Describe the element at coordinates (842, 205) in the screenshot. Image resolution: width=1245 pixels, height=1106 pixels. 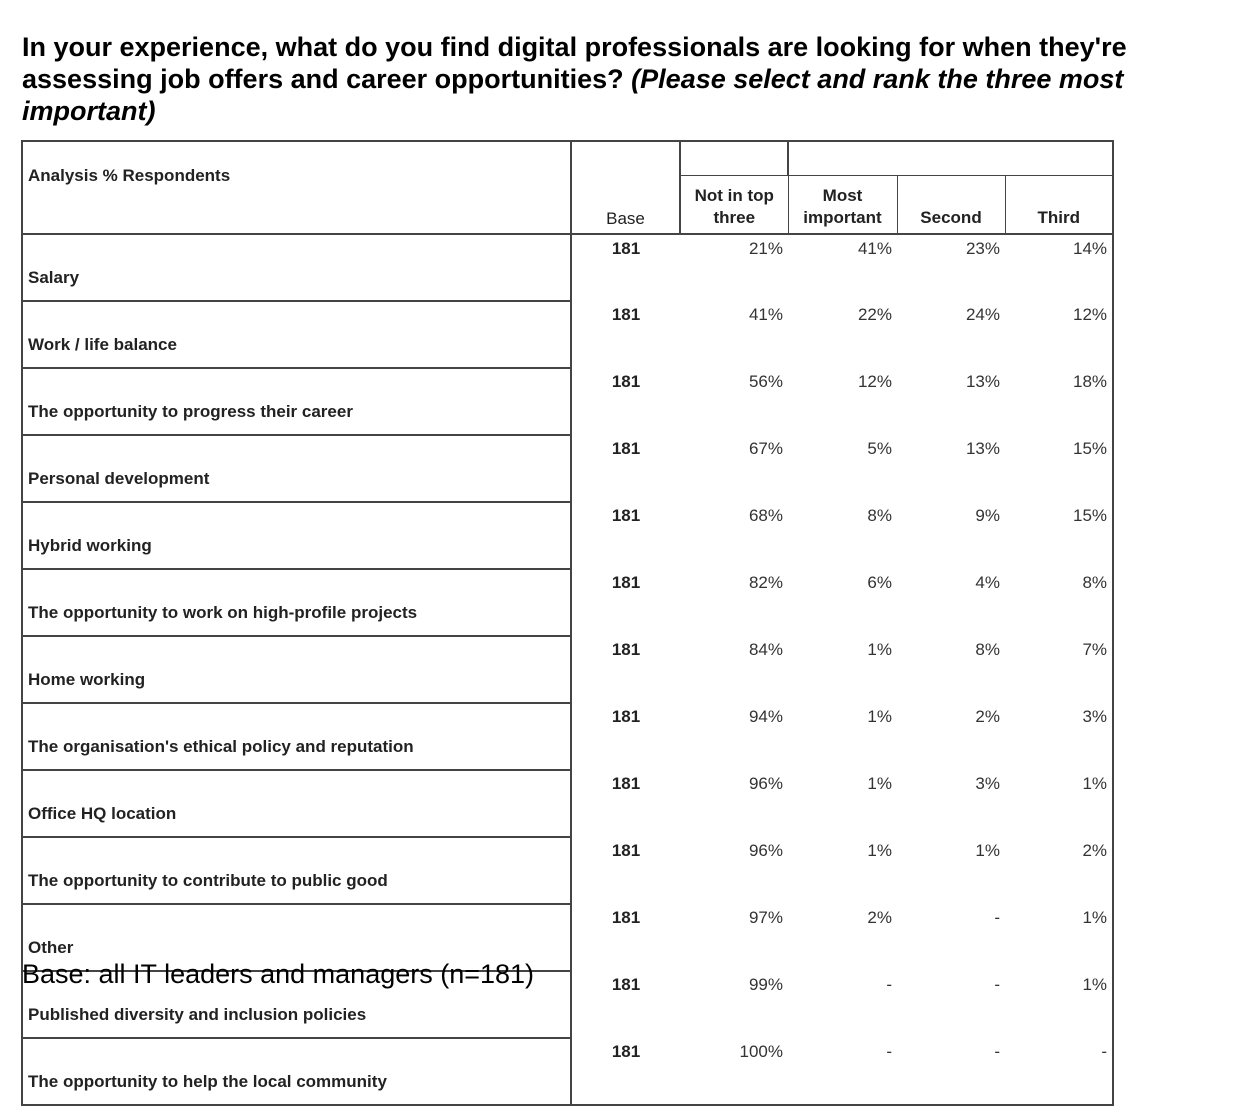
I see `column-header-most-important: Most important` at that location.